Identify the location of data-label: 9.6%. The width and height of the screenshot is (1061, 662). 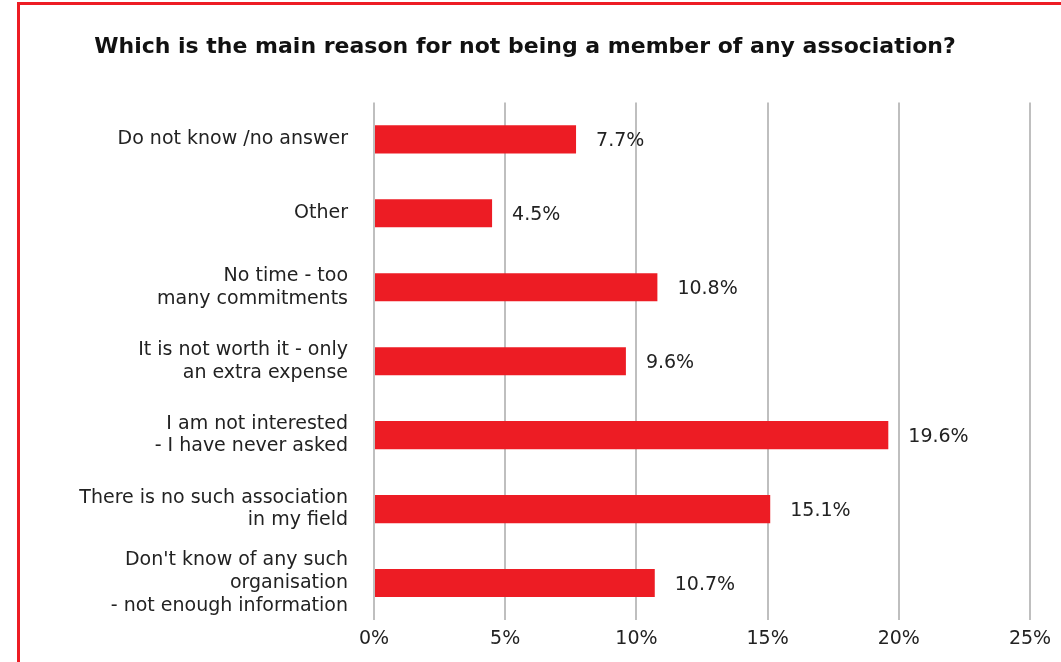
(670, 361).